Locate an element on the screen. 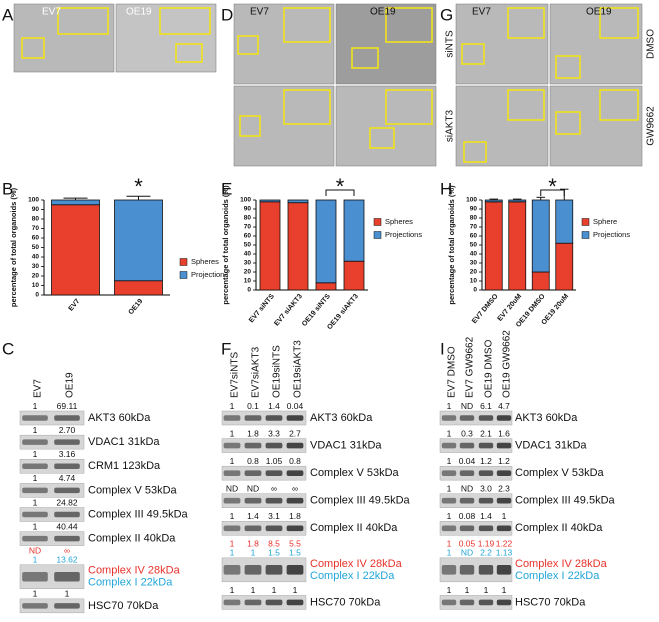 The image size is (659, 622). significance-bracket is located at coordinates (340, 192).